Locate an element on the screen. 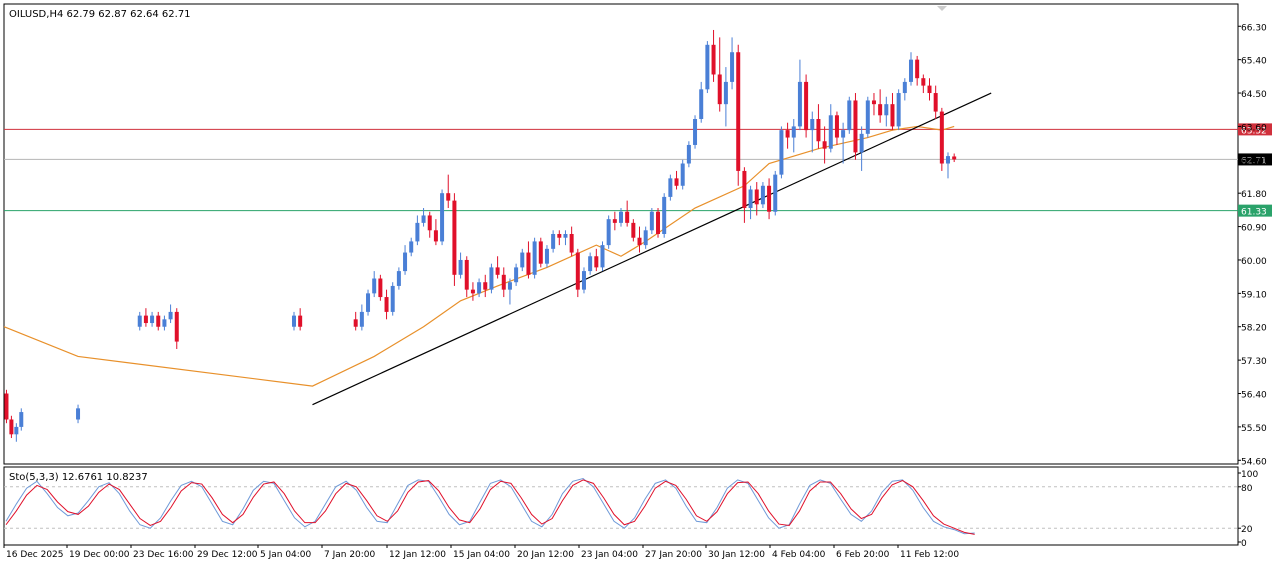 This screenshot has height=571, width=1280. stochastic-lines is located at coordinates (490, 506).